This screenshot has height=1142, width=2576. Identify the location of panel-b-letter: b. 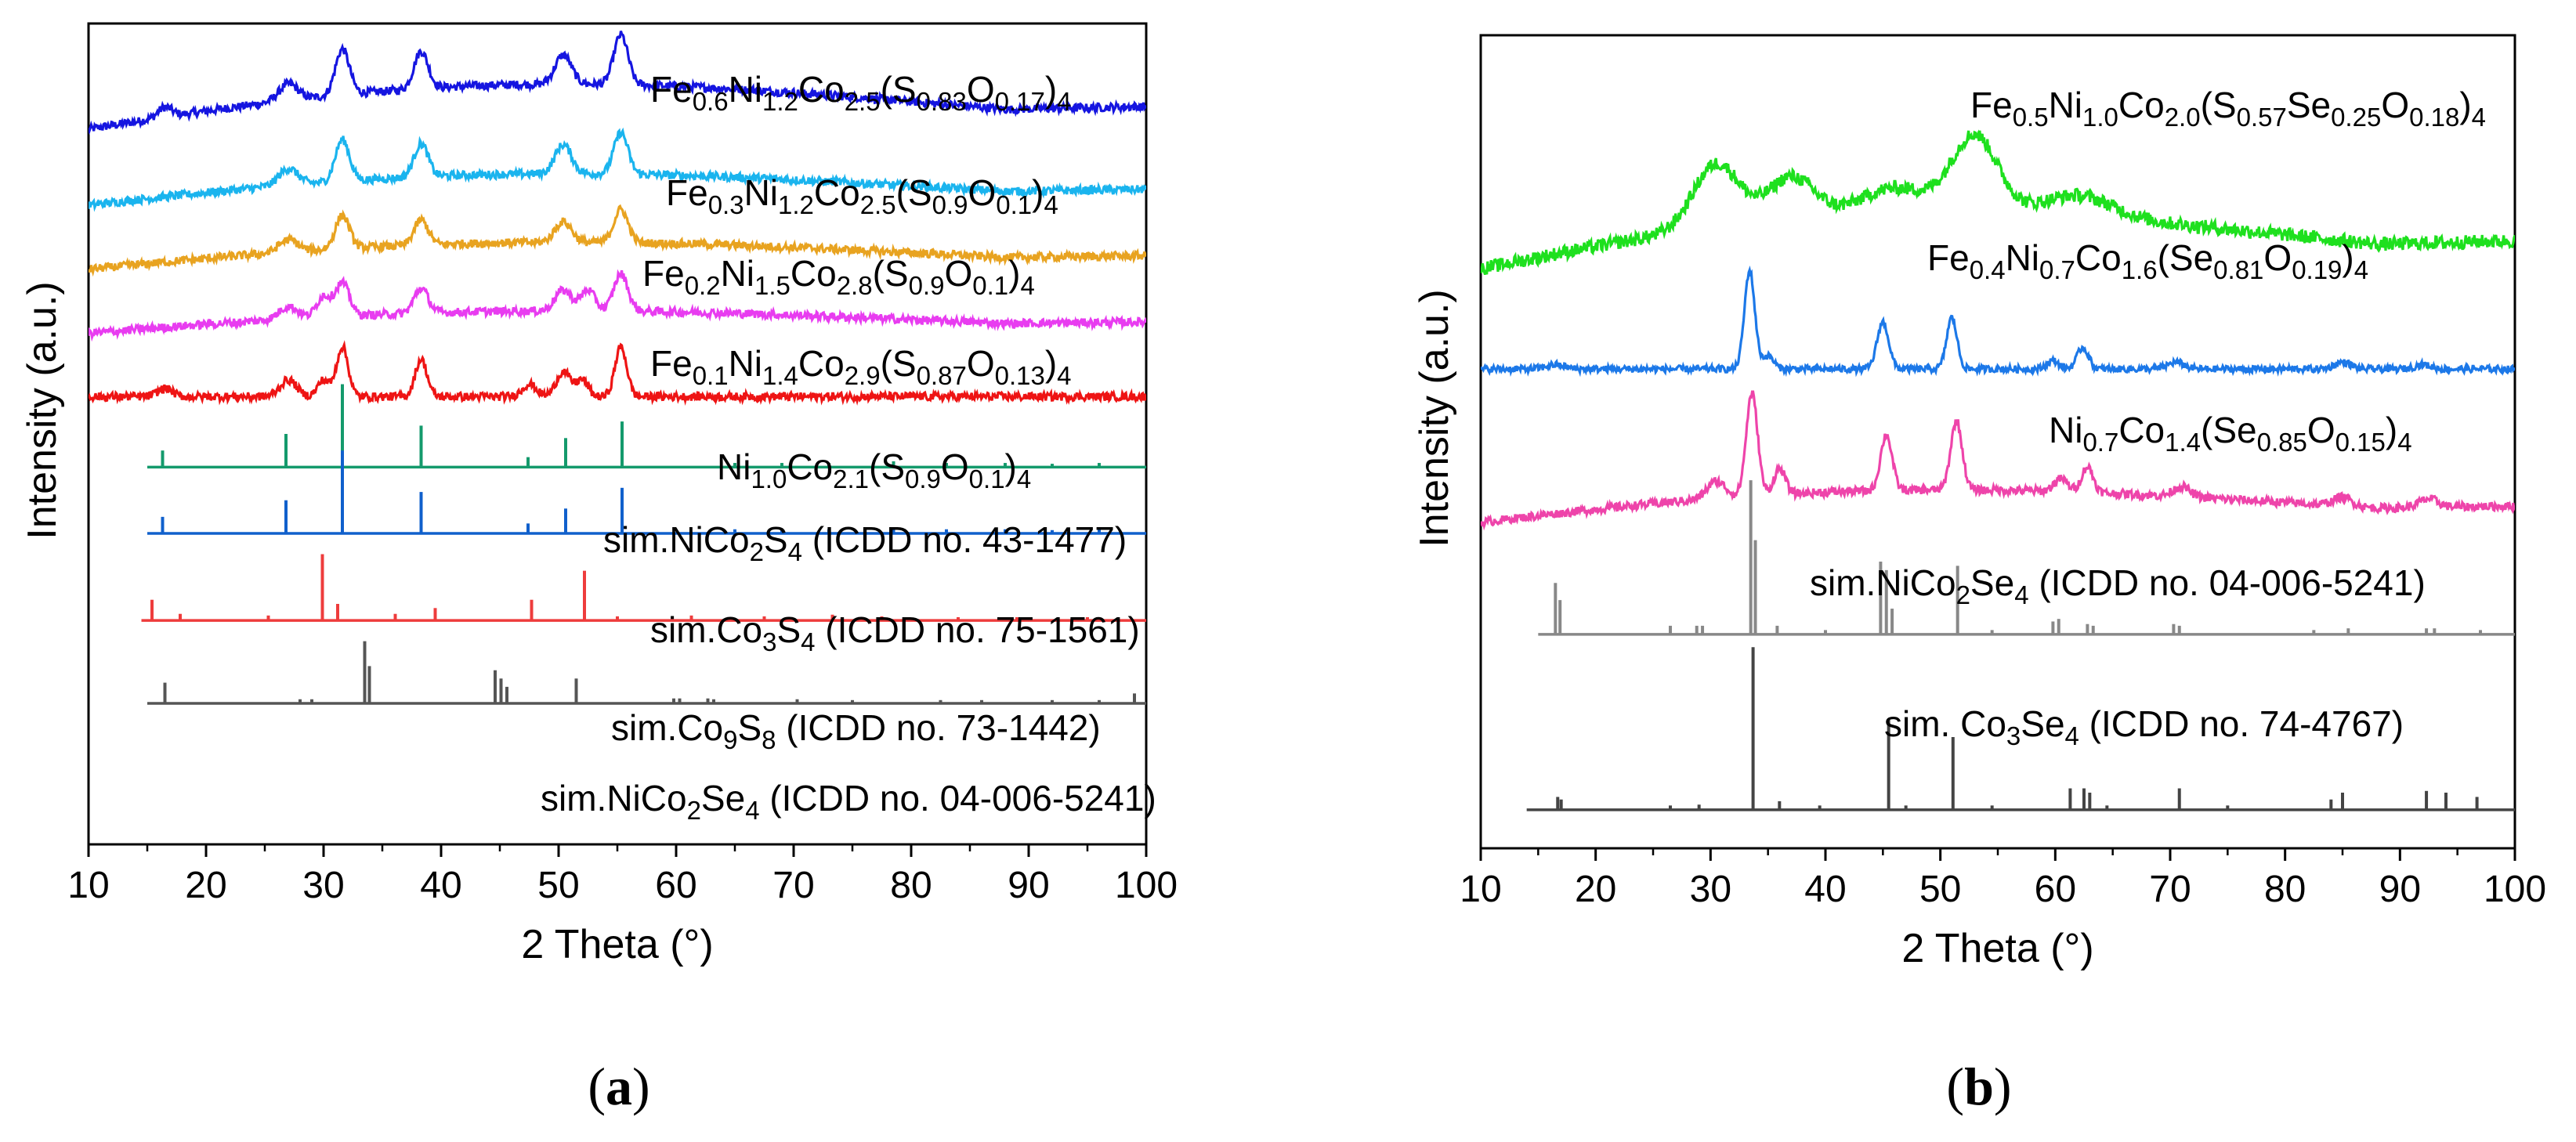
(1979, 1086).